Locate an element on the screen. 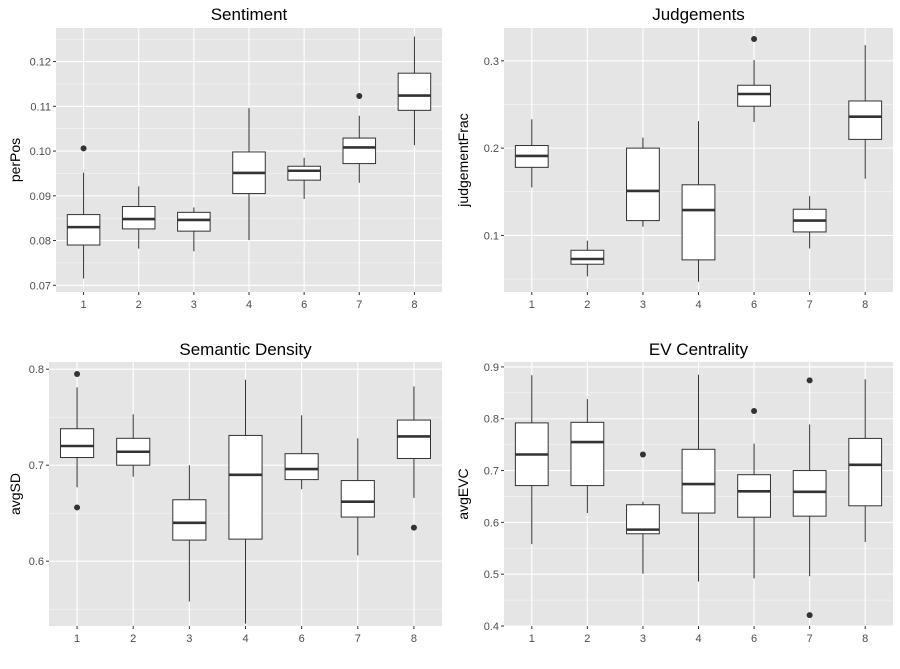 The width and height of the screenshot is (900, 669). y-axis-label: perPos is located at coordinates (15, 160).